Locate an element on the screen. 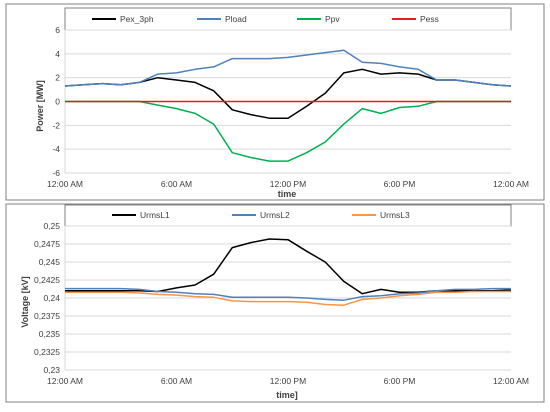 The image size is (550, 412). power-y-tick-label: -4 is located at coordinates (56, 149).